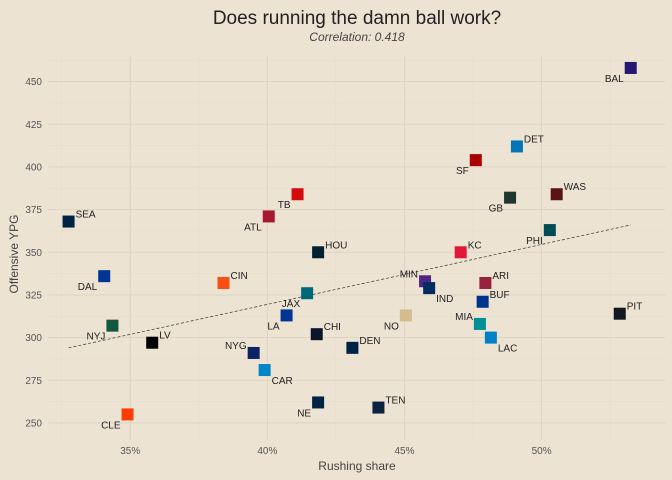 Image resolution: width=672 pixels, height=480 pixels. I want to click on point-label-phi: PHI, so click(534, 241).